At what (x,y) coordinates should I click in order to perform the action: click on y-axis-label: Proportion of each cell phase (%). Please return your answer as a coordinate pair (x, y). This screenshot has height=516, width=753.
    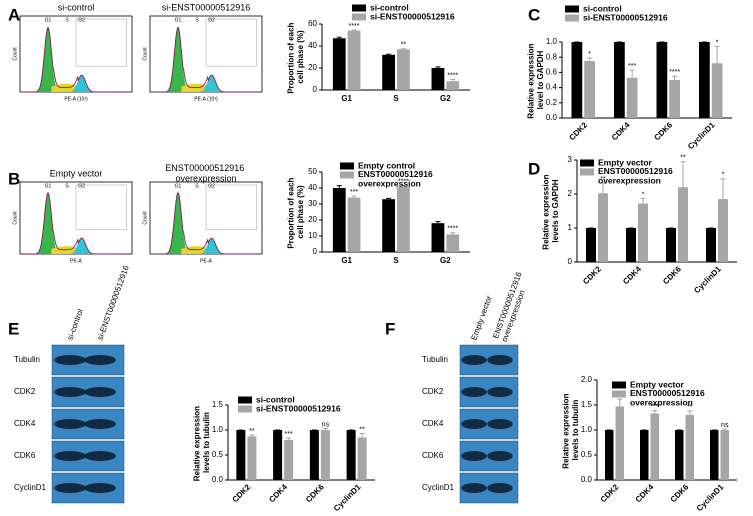
    Looking at the image, I should click on (296, 56).